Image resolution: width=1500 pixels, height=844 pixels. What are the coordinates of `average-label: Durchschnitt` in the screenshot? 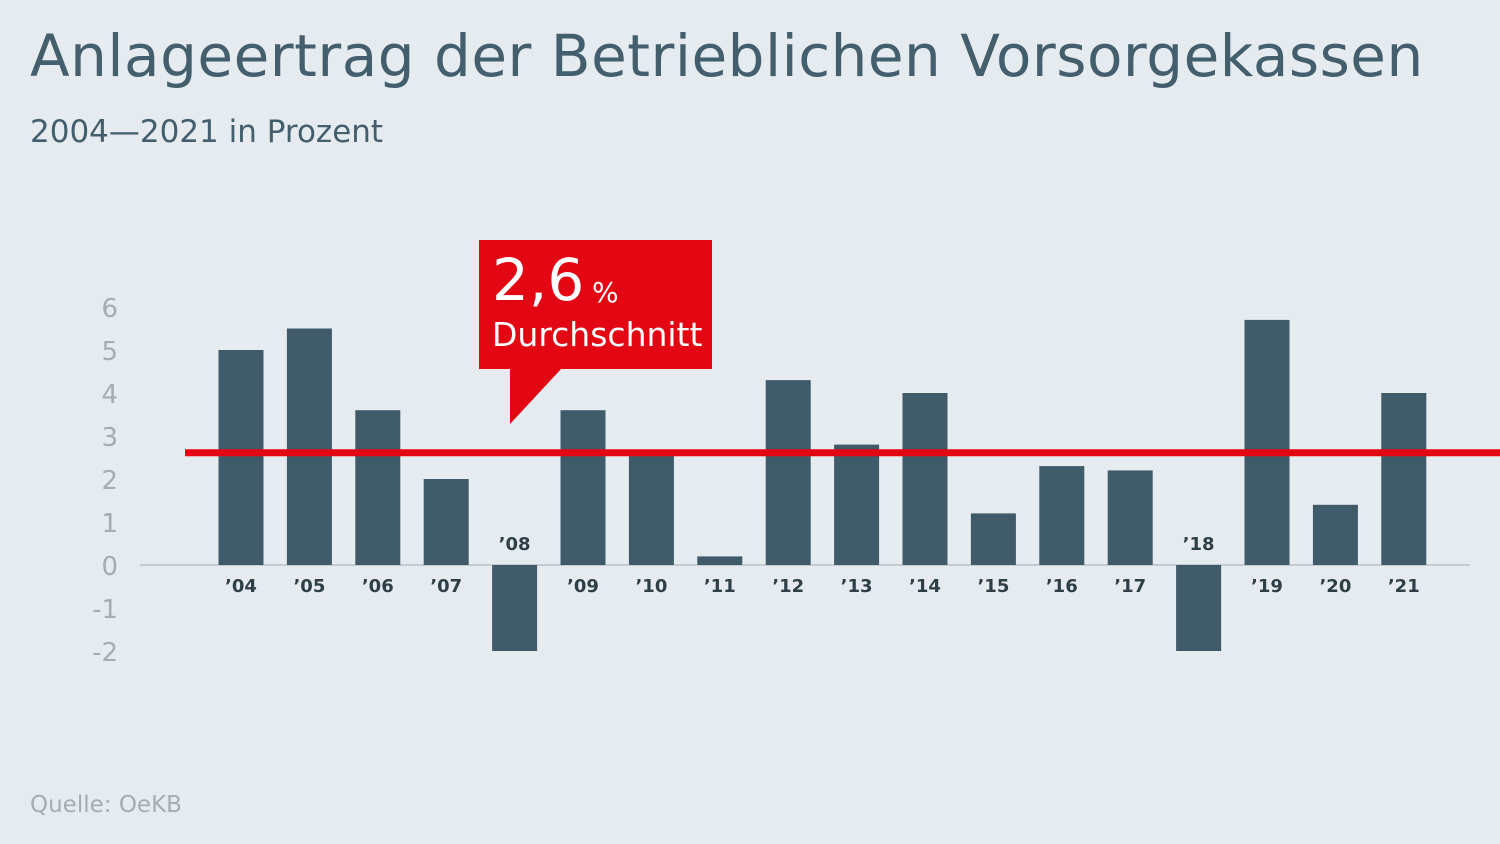 It's located at (597, 334).